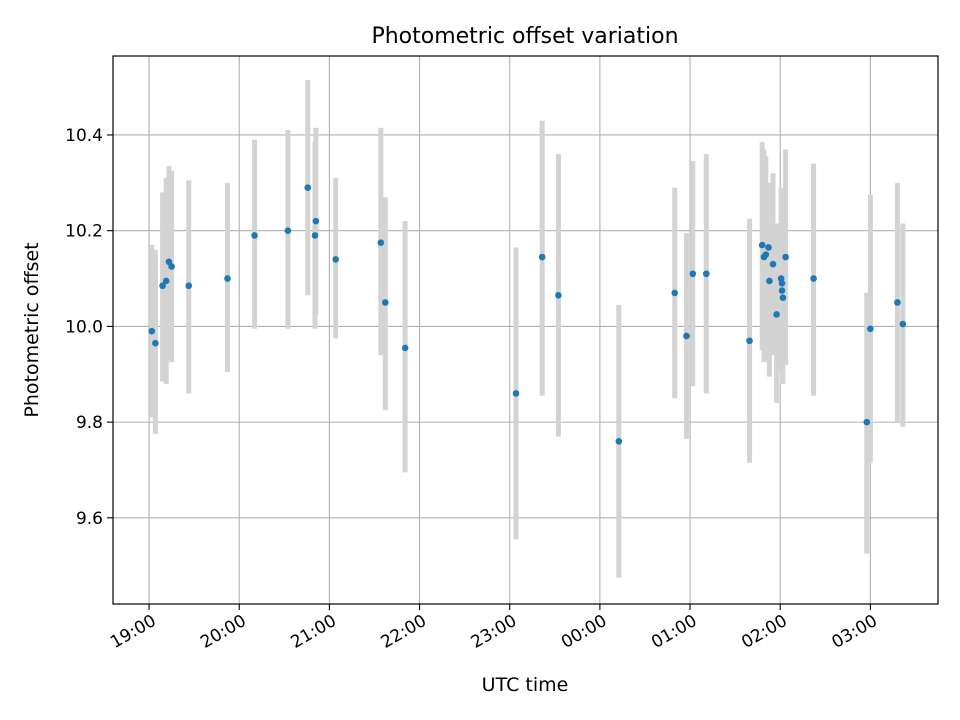  I want to click on y-tick-label: 10.4, so click(84, 136).